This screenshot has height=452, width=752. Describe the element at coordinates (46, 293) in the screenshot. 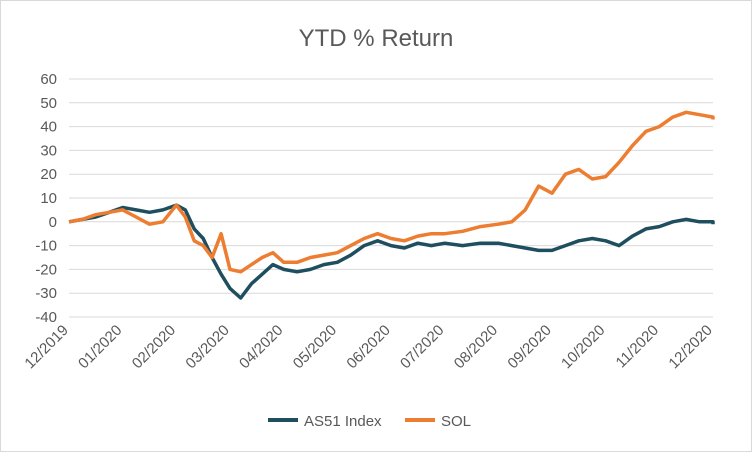

I see `y-tick-label: -30` at that location.